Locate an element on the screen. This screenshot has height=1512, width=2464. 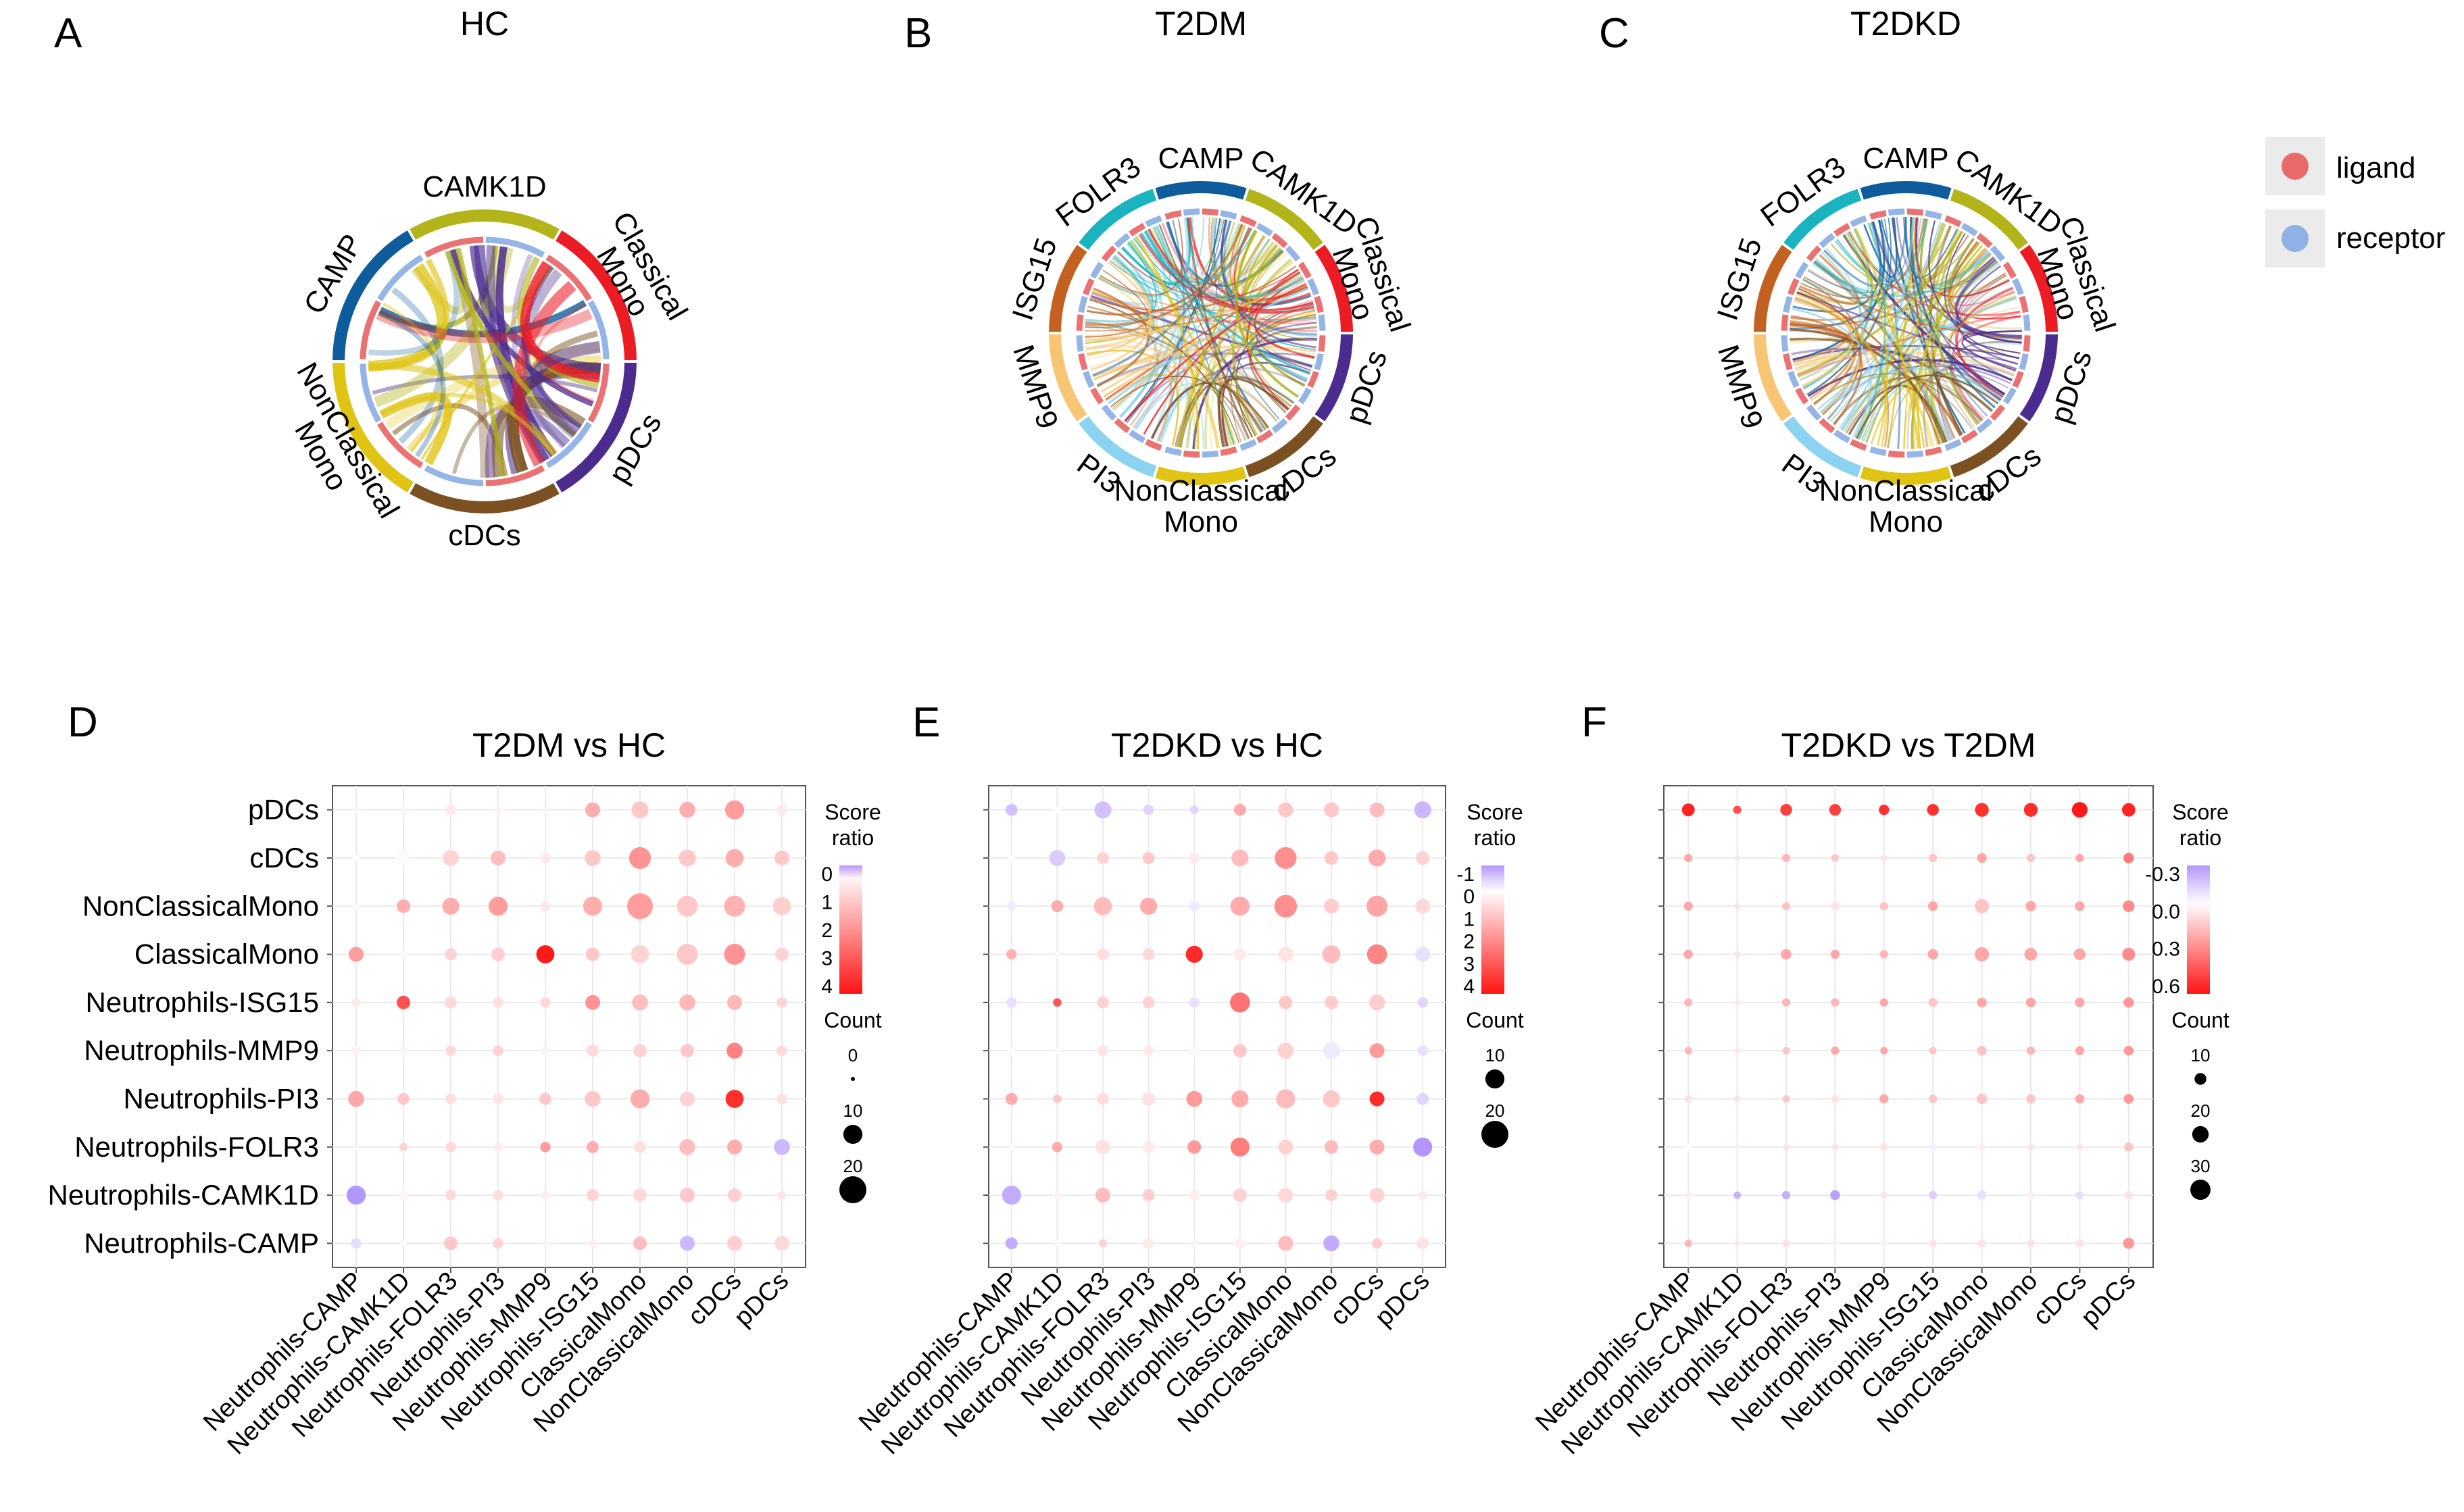
dot-neutrophils-pi3-neutrophils-mmp9 is located at coordinates (1884, 1099).